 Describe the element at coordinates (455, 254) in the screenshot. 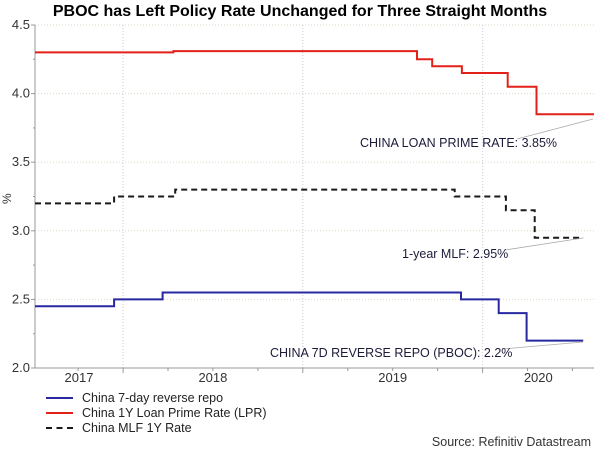

I see `annotation-text-1: 1-year MLF: 2.95%` at that location.